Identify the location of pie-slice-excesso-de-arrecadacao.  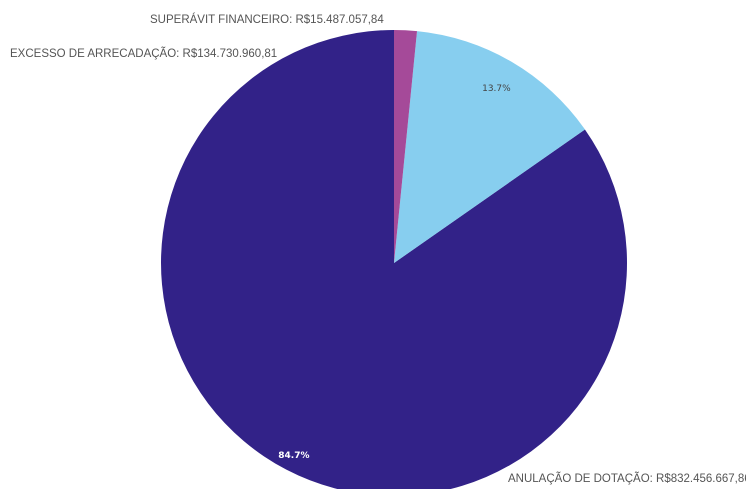
(489, 147).